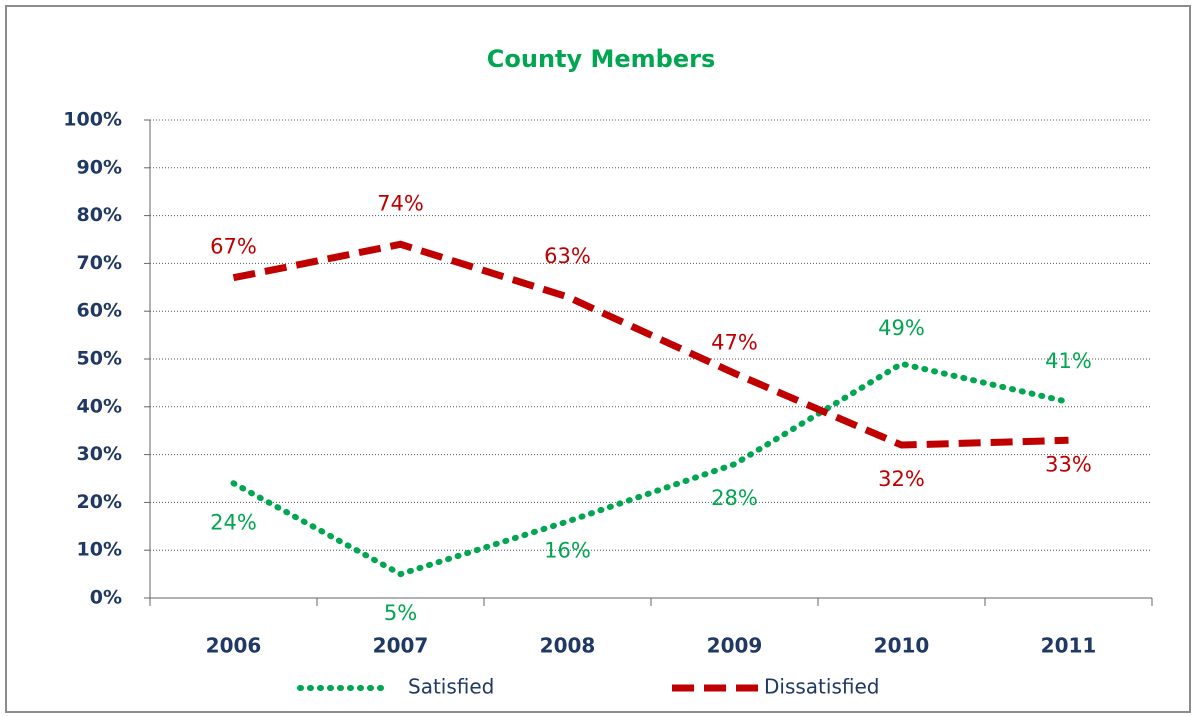 The height and width of the screenshot is (716, 1196). Describe the element at coordinates (734, 498) in the screenshot. I see `data-label: 28%` at that location.